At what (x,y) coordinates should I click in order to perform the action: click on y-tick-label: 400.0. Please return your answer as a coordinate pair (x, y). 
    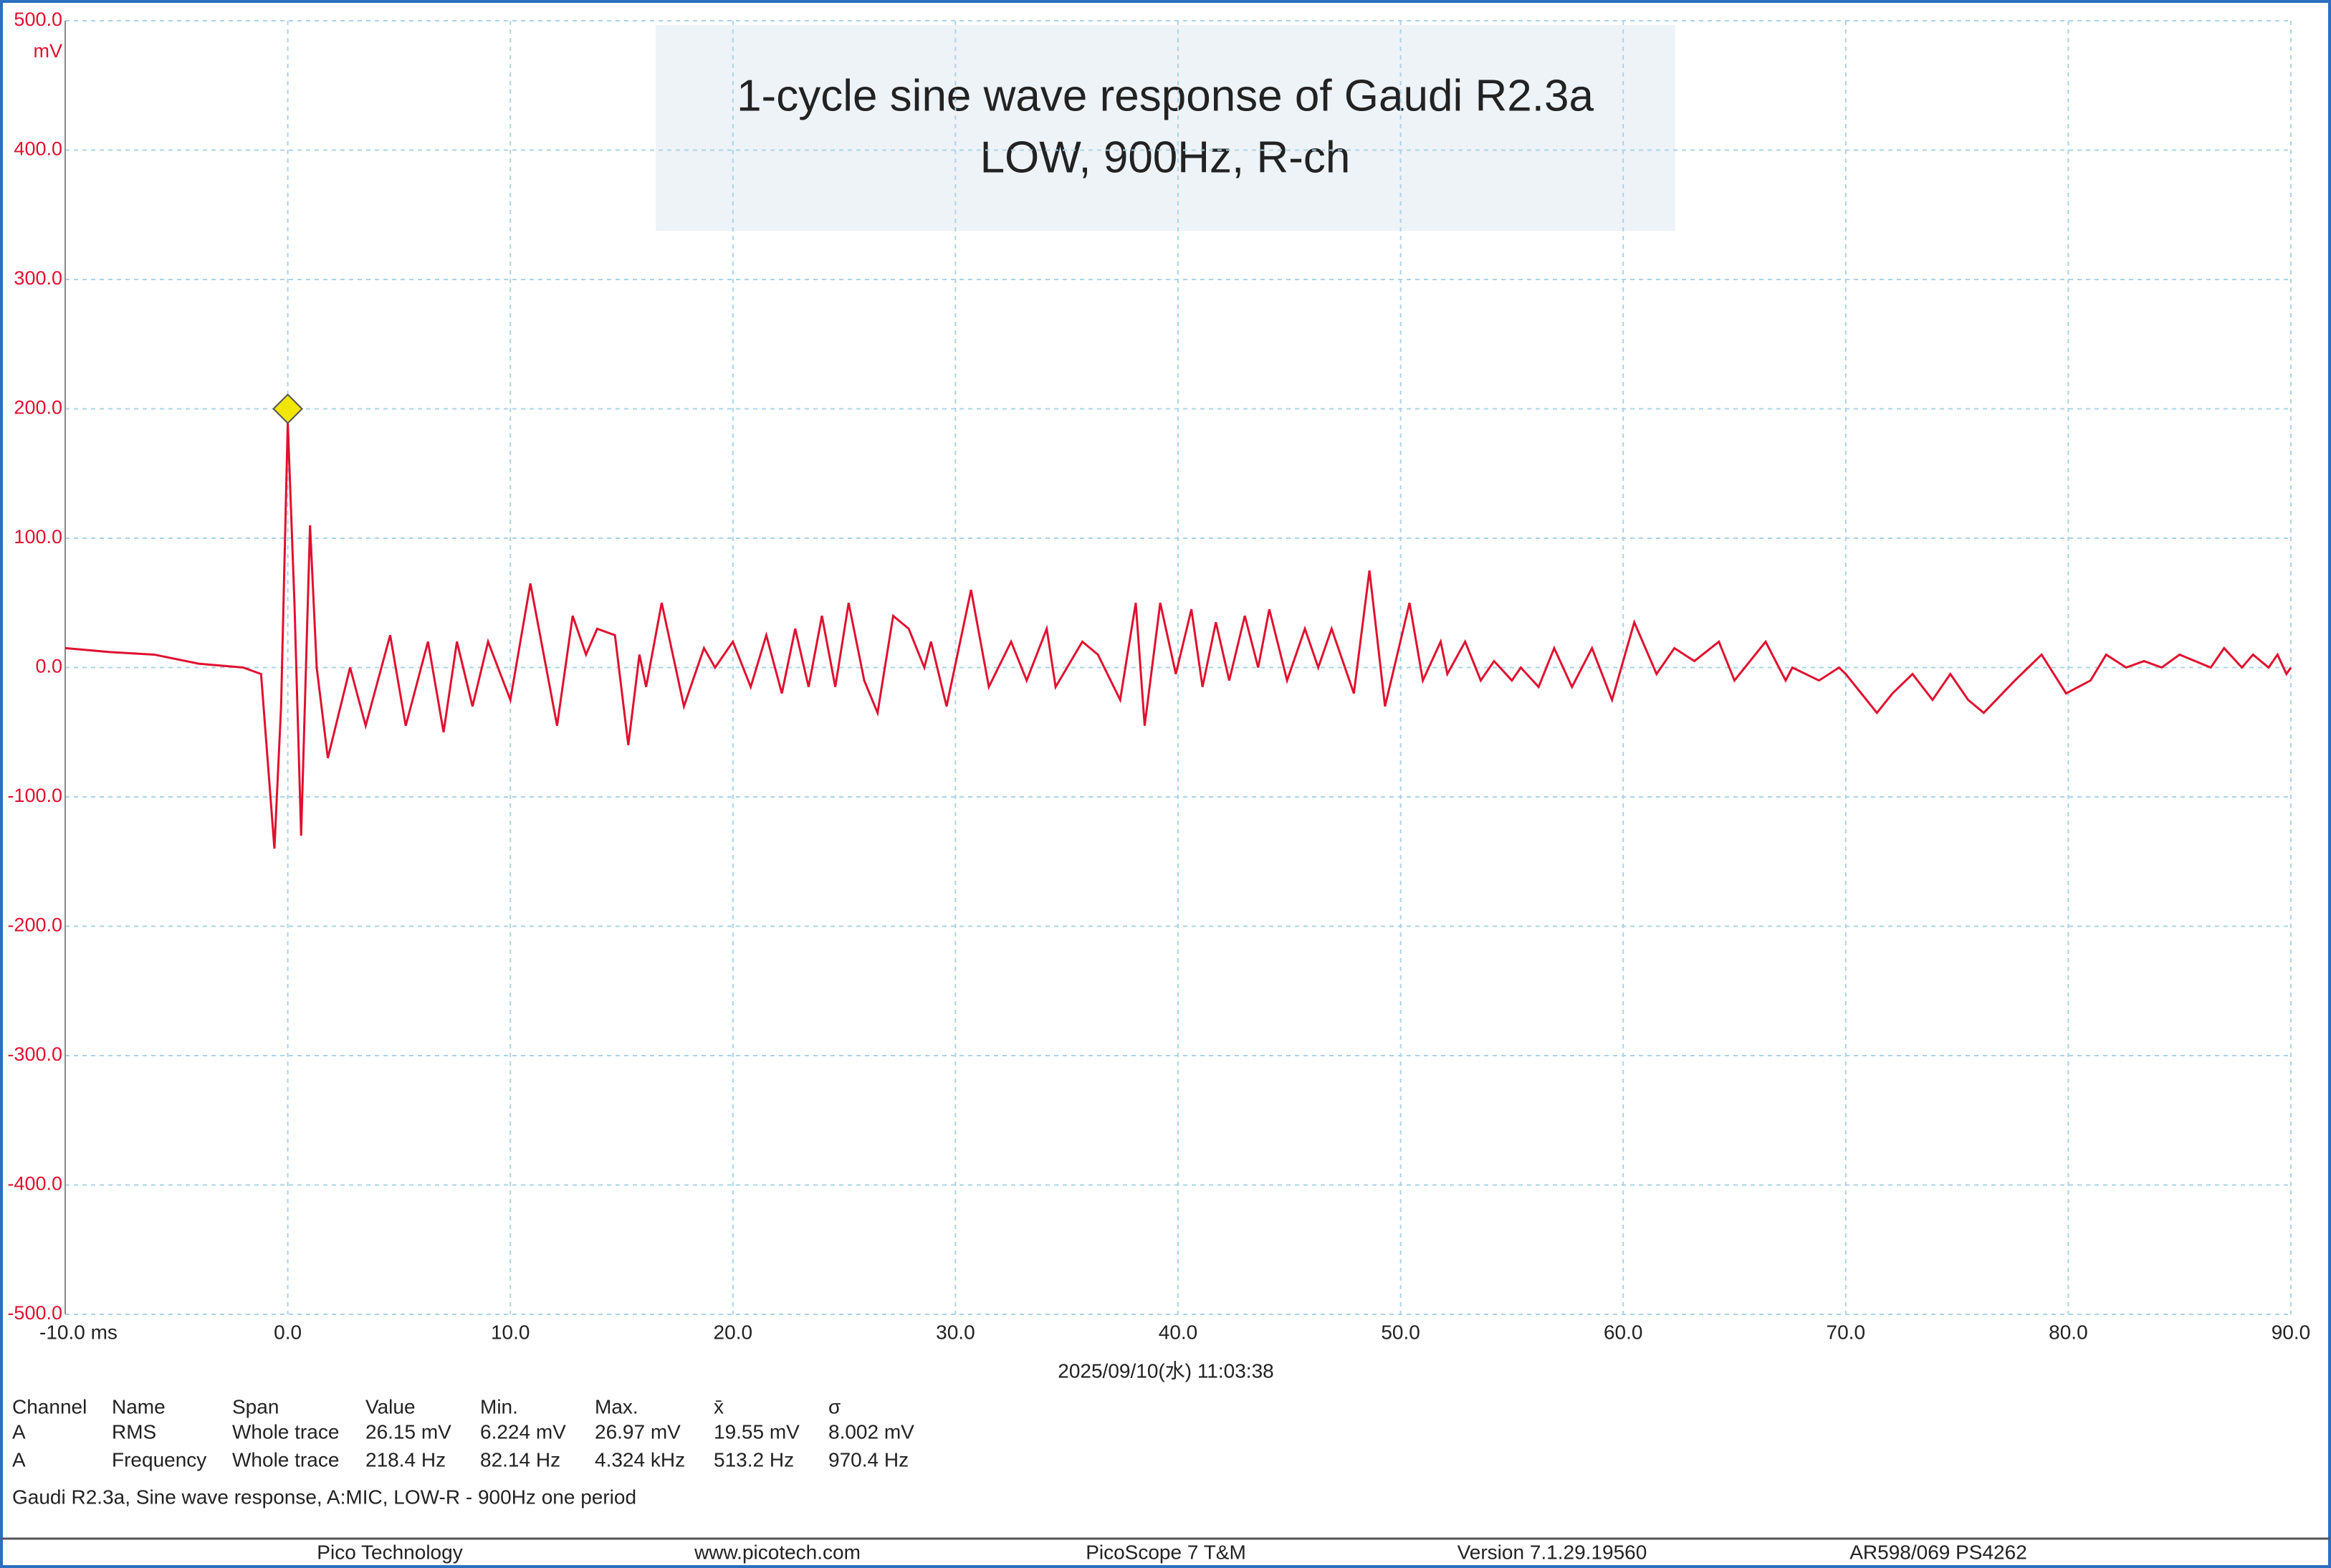
    Looking at the image, I should click on (38, 149).